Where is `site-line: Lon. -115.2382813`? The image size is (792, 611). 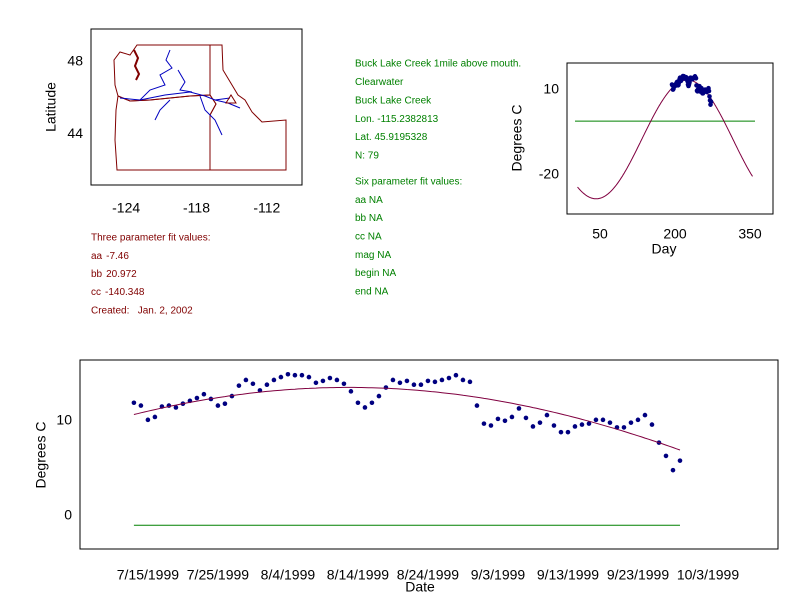 site-line: Lon. -115.2382813 is located at coordinates (397, 119).